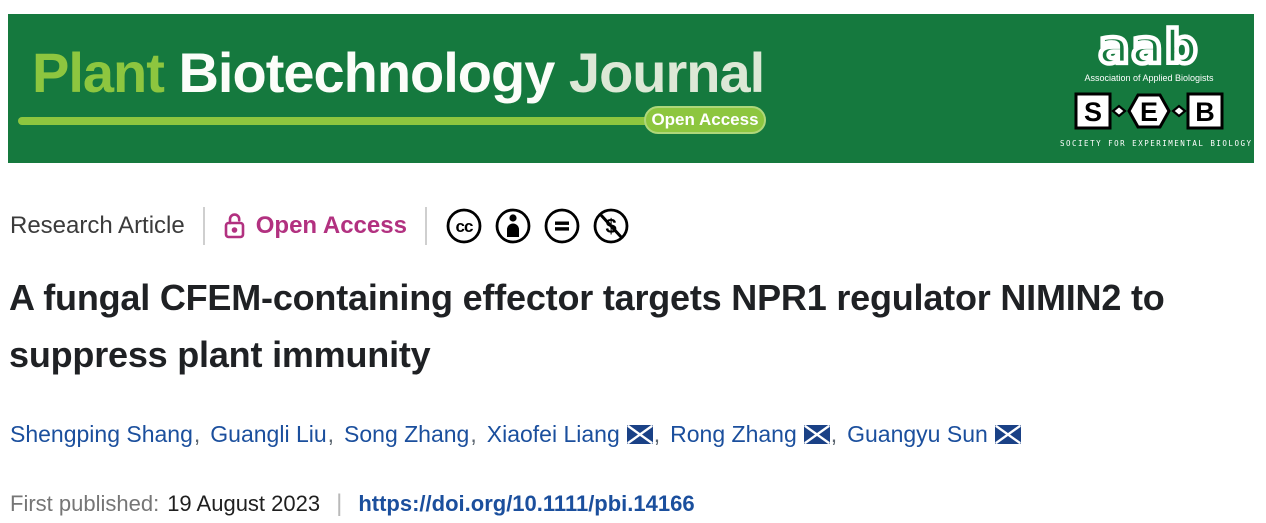 This screenshot has height=523, width=1266. What do you see at coordinates (1093, 112) in the screenshot?
I see `svg-text: S` at bounding box center [1093, 112].